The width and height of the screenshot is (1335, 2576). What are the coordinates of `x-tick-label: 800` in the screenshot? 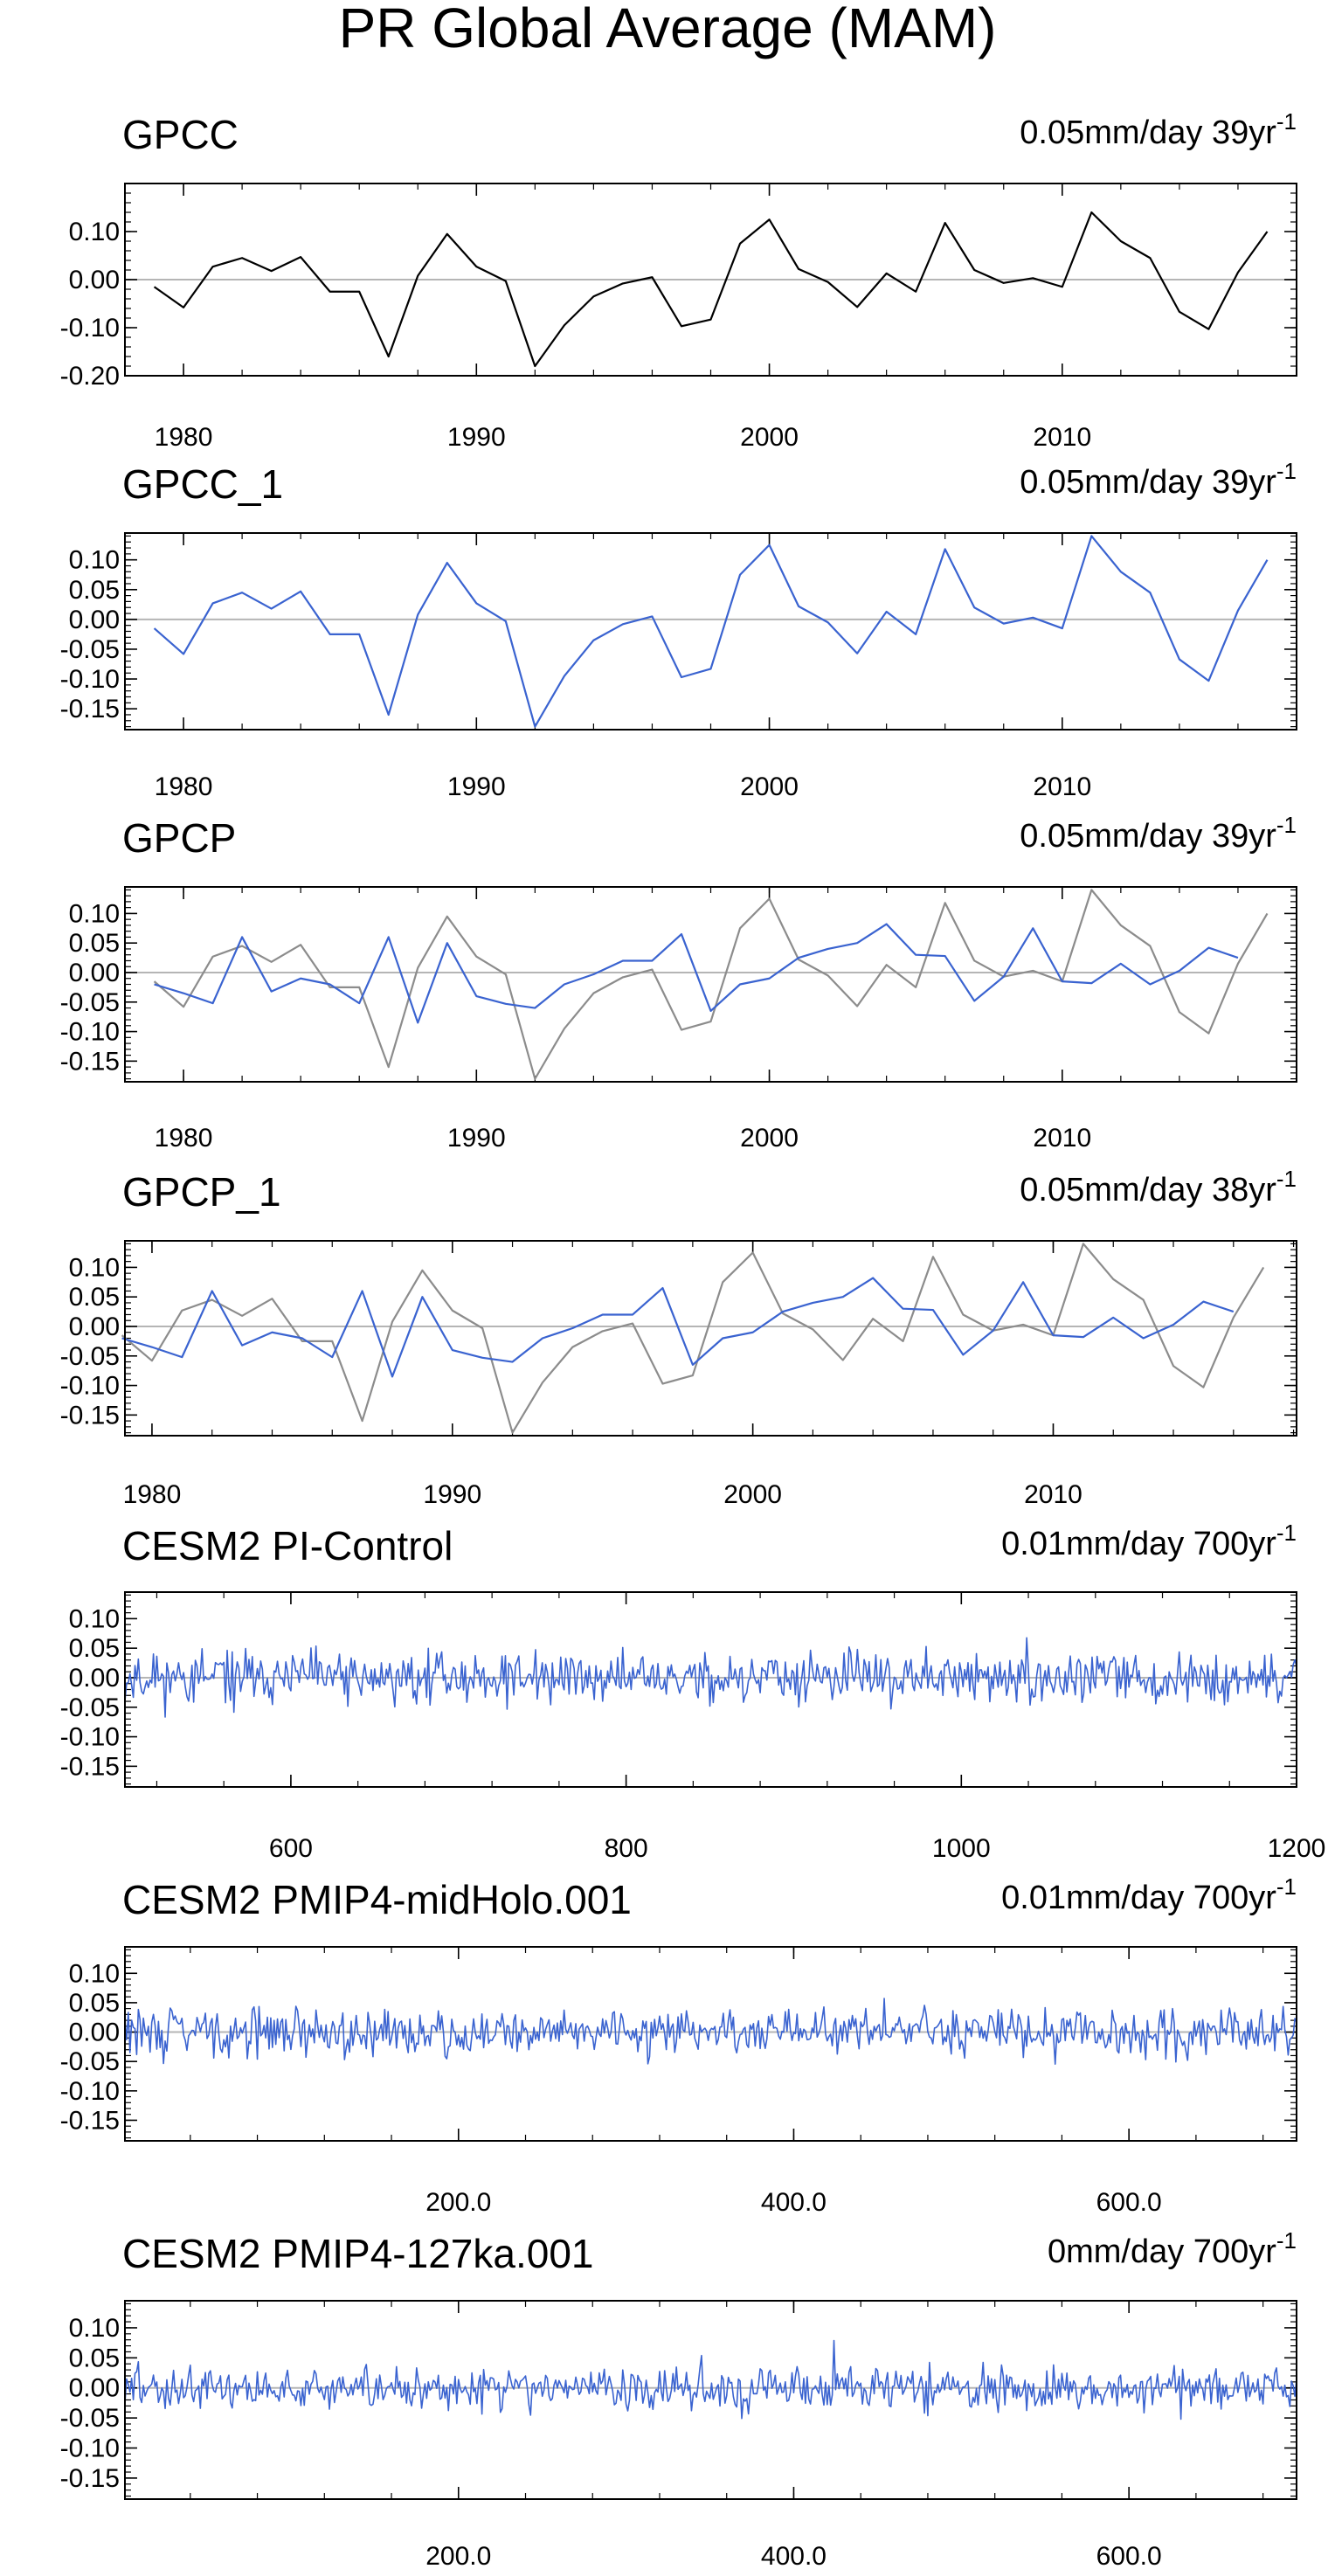 It's located at (626, 1848).